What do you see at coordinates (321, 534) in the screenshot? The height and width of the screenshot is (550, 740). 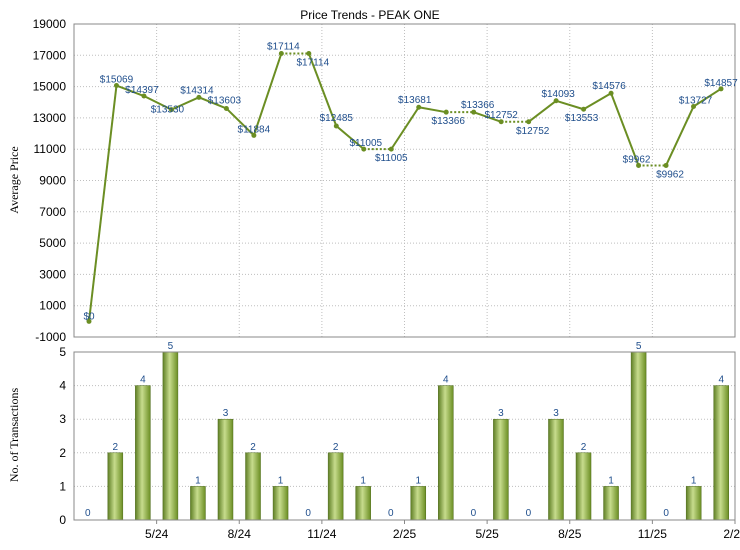 I see `x-tick-label: 11/24` at bounding box center [321, 534].